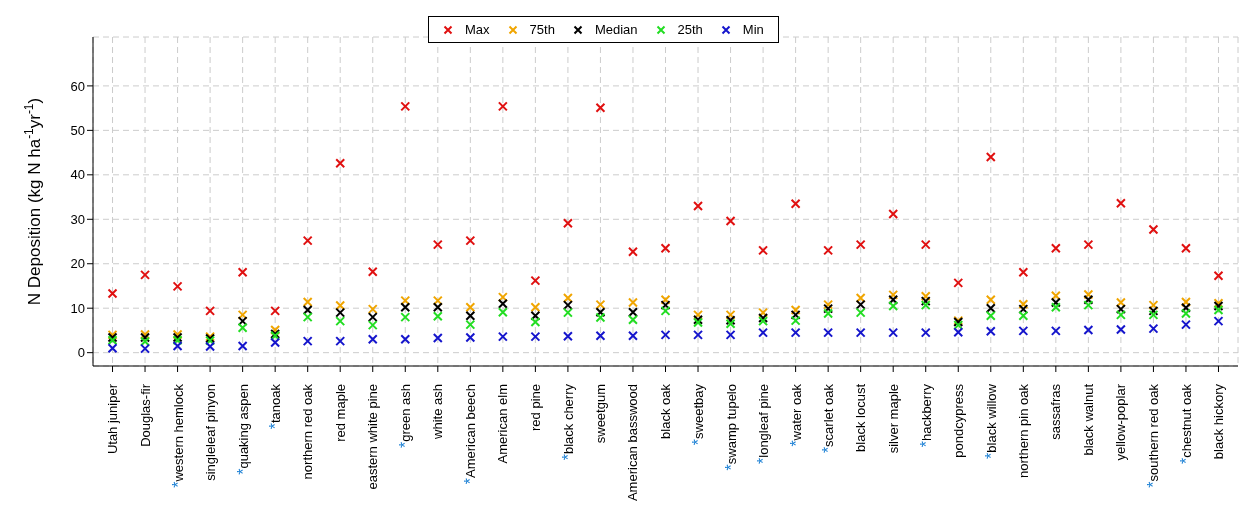 The height and width of the screenshot is (514, 1256). What do you see at coordinates (145, 415) in the screenshot?
I see `x-tick-label: Douglas-fir` at bounding box center [145, 415].